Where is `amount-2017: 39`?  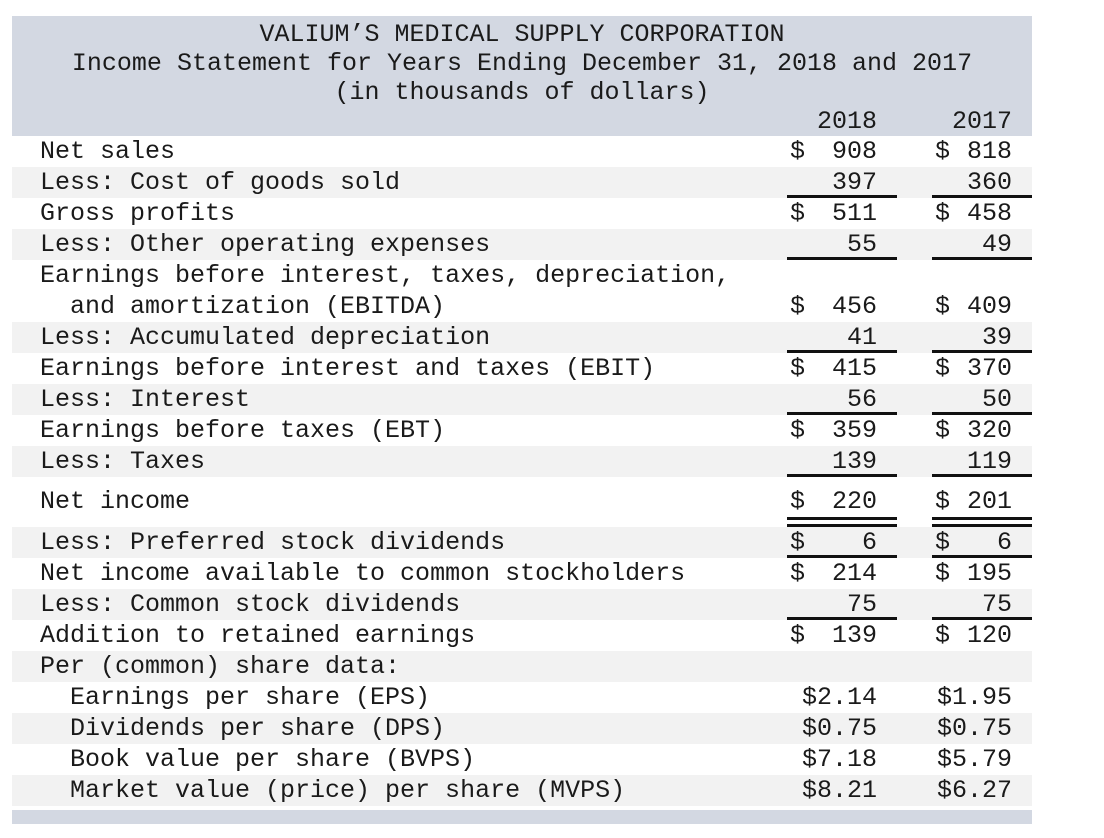
amount-2017: 39 is located at coordinates (996, 337).